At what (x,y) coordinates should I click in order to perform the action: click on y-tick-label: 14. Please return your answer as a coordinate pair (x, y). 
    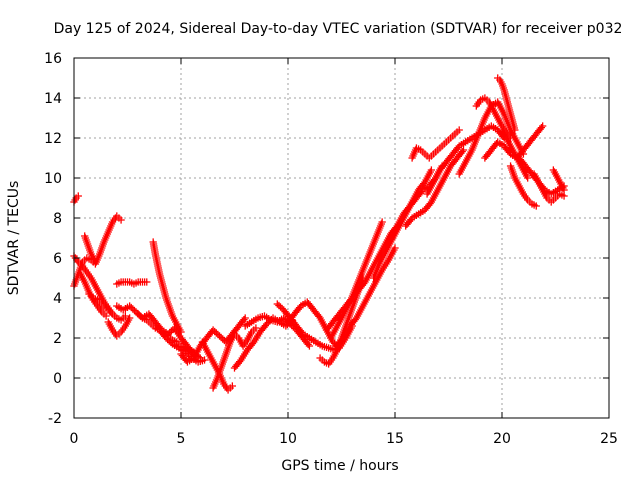
    Looking at the image, I should click on (53, 99).